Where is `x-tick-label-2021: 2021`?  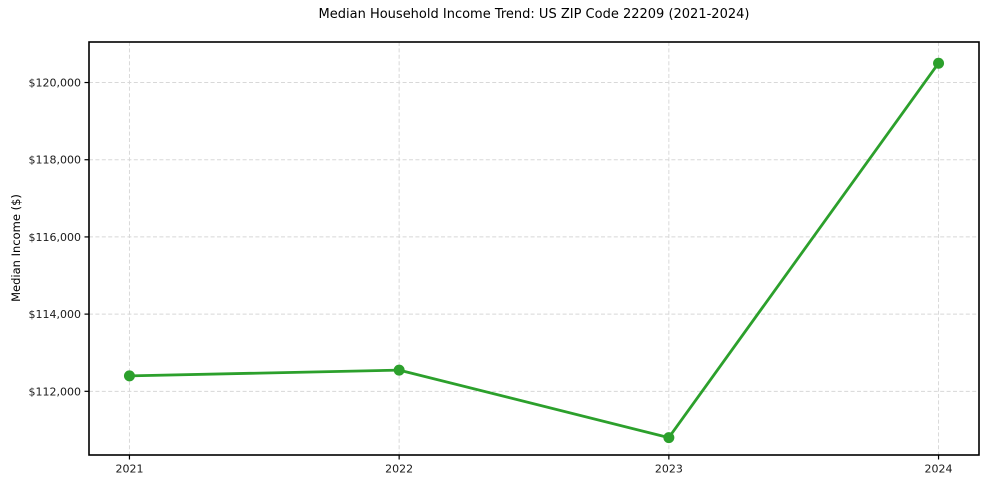
x-tick-label-2021: 2021 is located at coordinates (129, 469).